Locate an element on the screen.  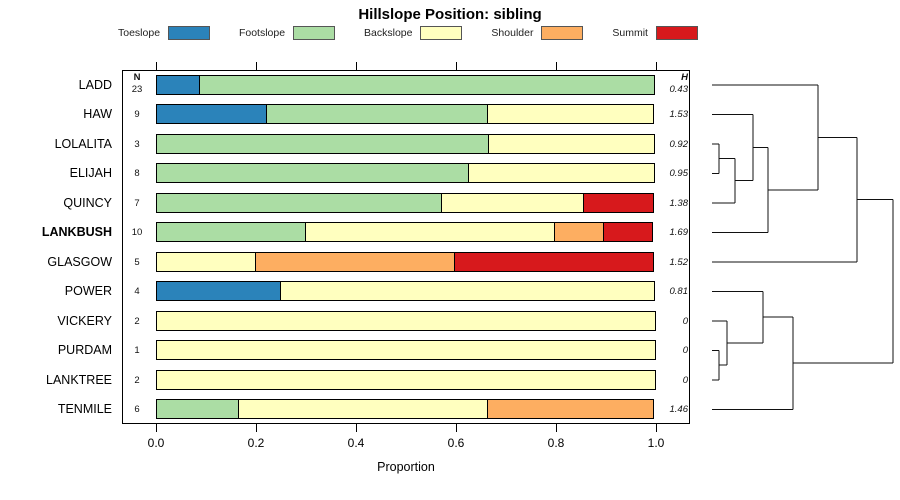
legend-label: Backslope is located at coordinates (388, 33).